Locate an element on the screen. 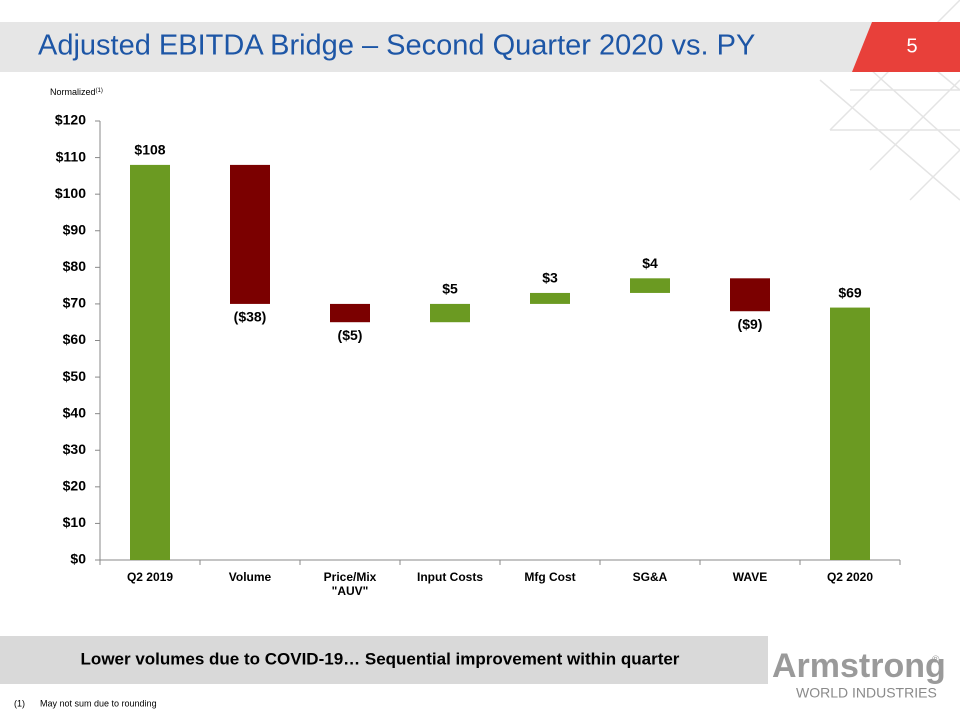  page-tab is located at coordinates (906, 47).